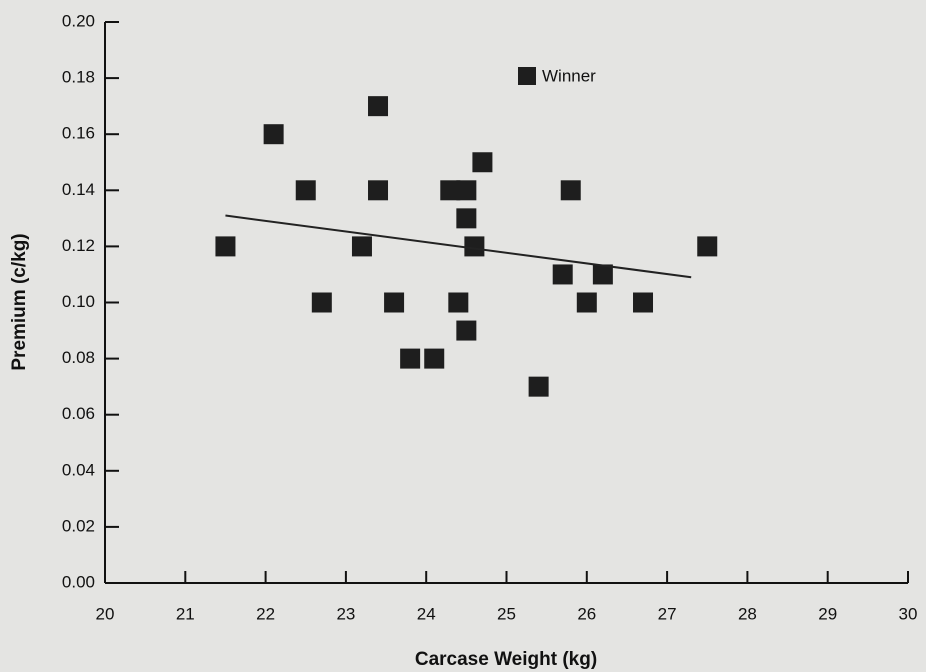  What do you see at coordinates (78, 245) in the screenshot?
I see `y-tick-label: 0.12` at bounding box center [78, 245].